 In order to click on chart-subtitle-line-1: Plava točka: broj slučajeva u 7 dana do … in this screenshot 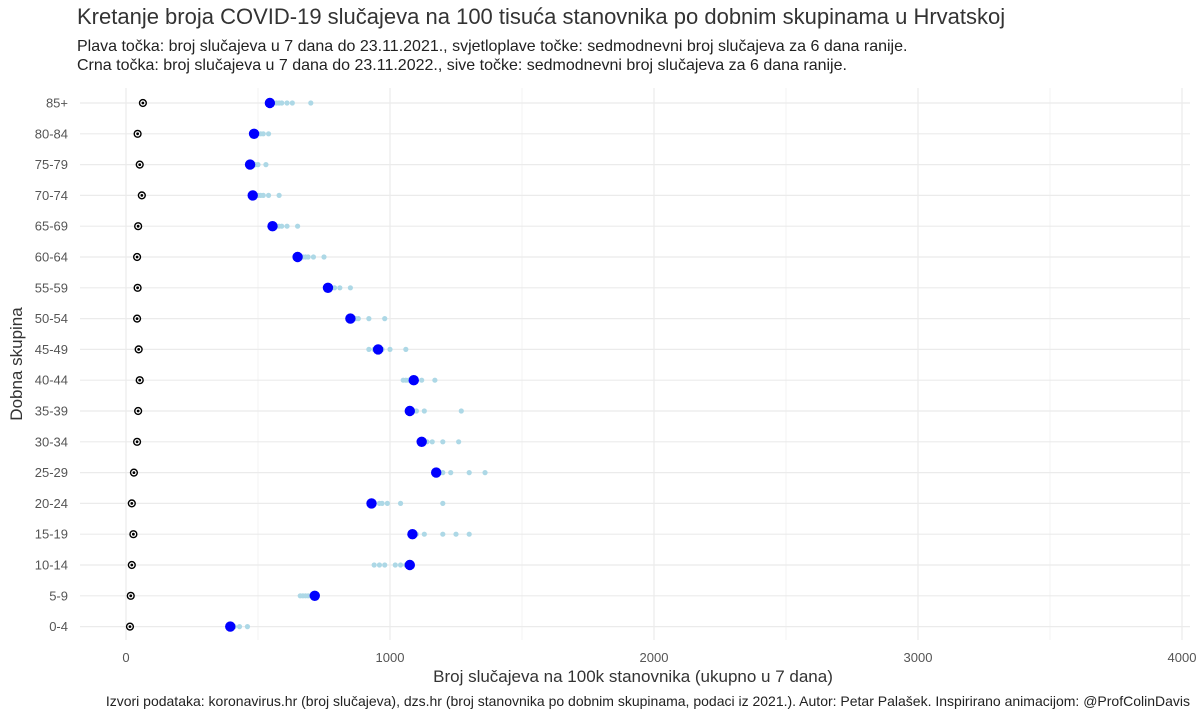, I will do `click(492, 46)`.